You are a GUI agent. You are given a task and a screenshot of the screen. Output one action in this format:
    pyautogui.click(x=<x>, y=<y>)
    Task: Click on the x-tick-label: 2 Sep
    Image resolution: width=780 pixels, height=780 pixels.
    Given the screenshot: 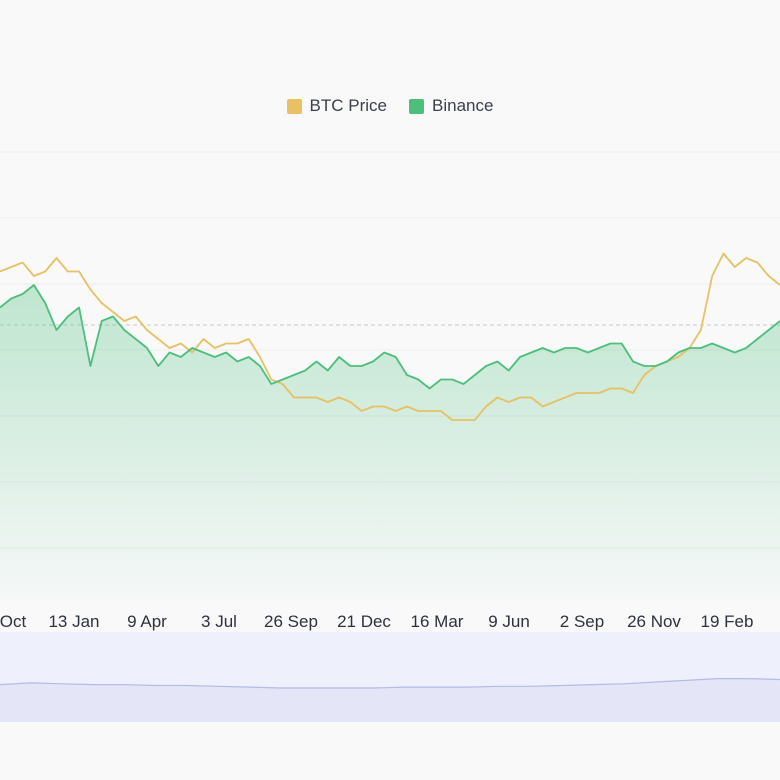 What is the action you would take?
    pyautogui.click(x=582, y=621)
    